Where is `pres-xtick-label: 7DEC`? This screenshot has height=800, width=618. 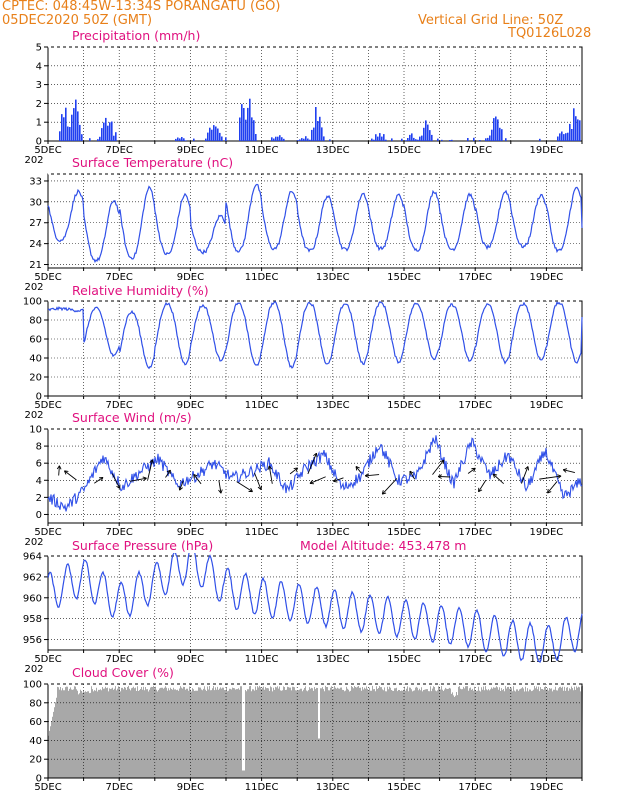 pres-xtick-label: 7DEC is located at coordinates (119, 659).